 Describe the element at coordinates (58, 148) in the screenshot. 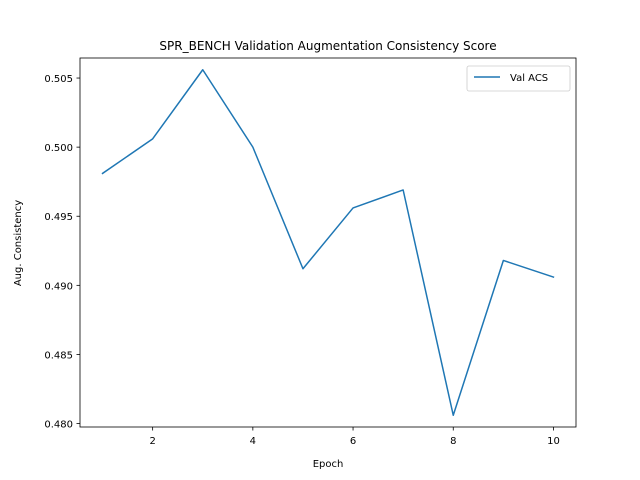

I see `y-tick-label: 0.500` at that location.